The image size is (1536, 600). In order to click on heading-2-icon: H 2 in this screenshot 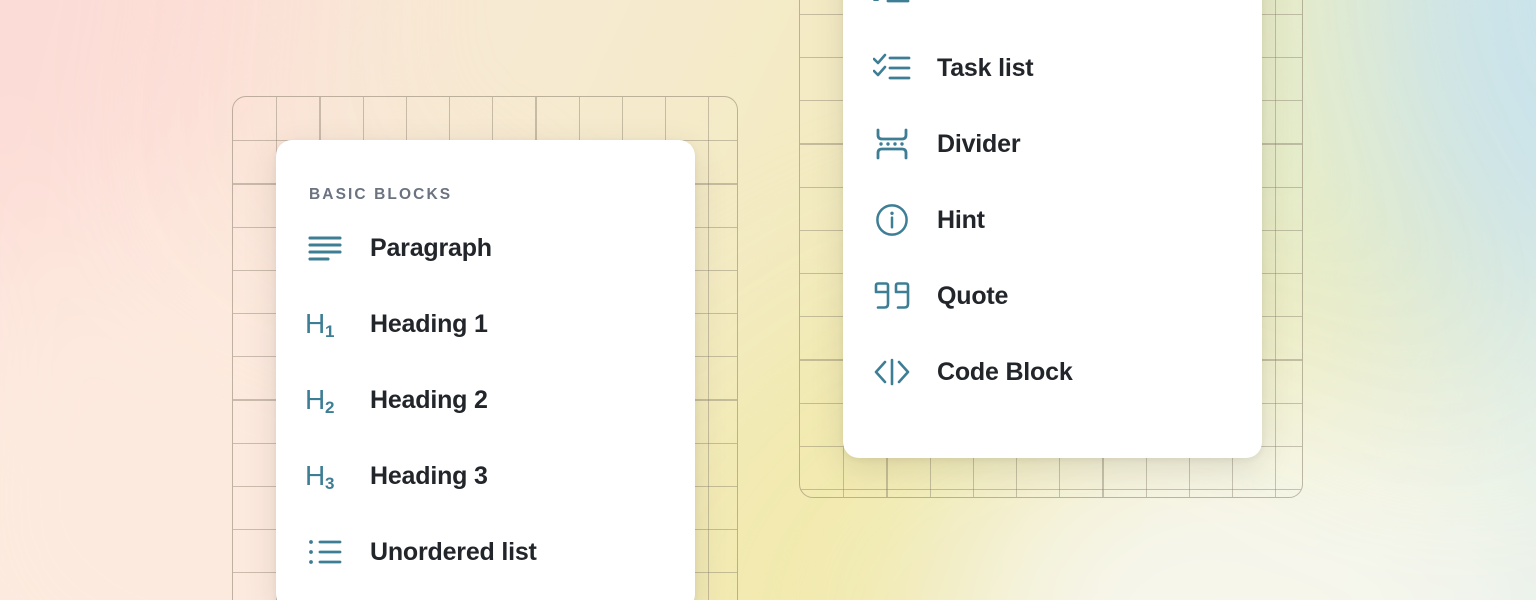, I will do `click(325, 400)`.